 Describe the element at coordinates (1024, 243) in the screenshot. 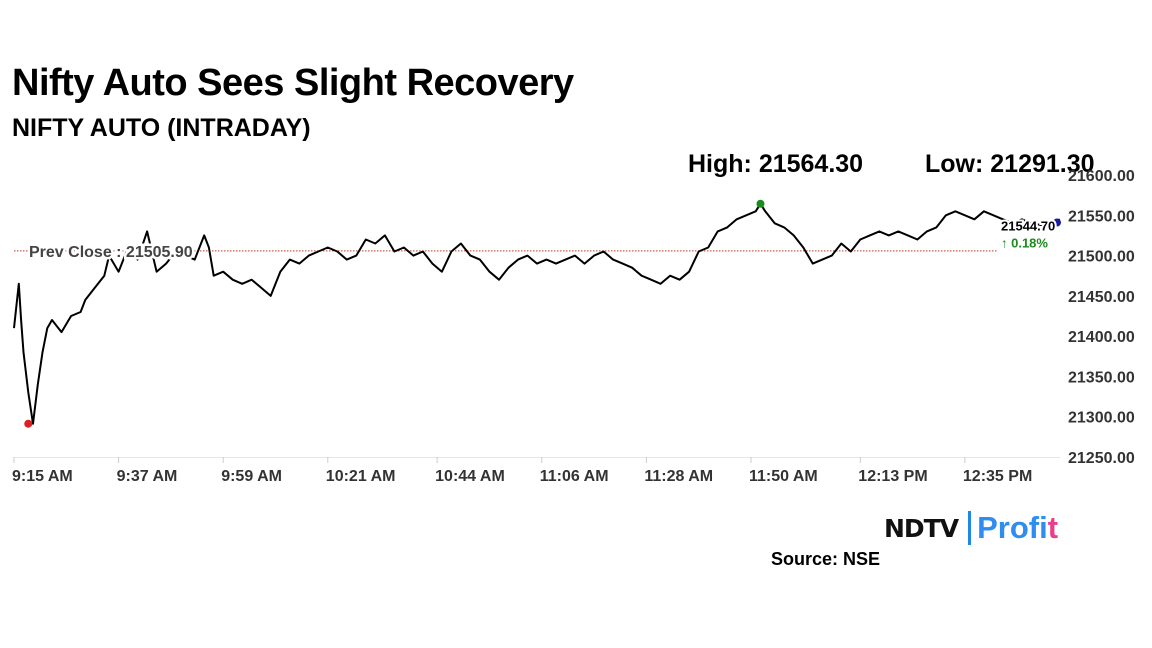

I see `last-change-label: ↑ 0.18%` at that location.